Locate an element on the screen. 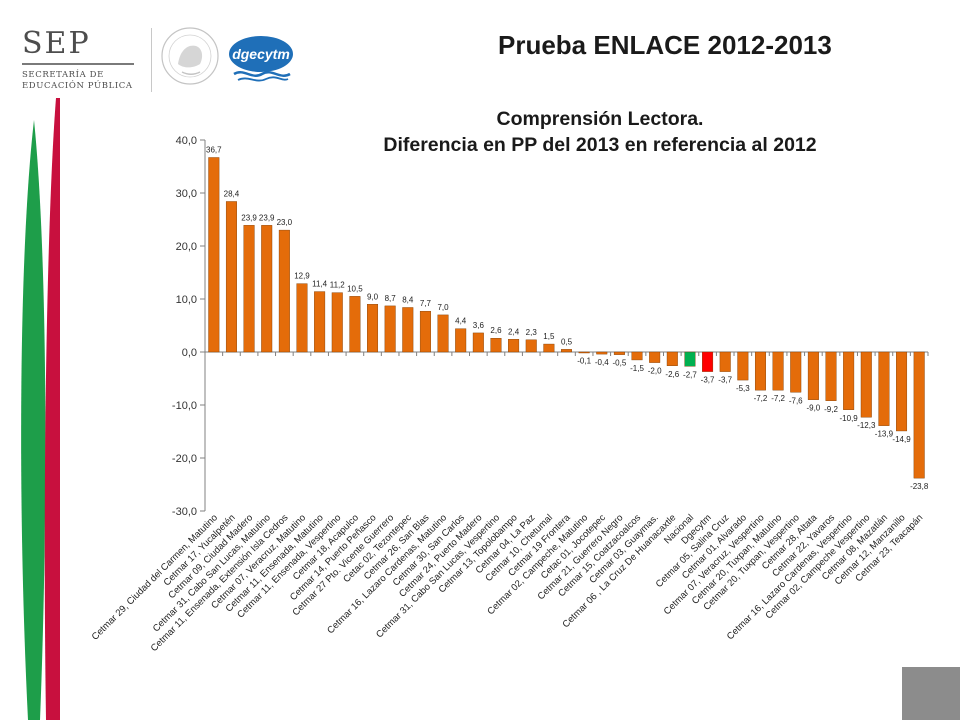  sep-logo-subtitle-1: SECRETARÍA DE is located at coordinates (63, 75).